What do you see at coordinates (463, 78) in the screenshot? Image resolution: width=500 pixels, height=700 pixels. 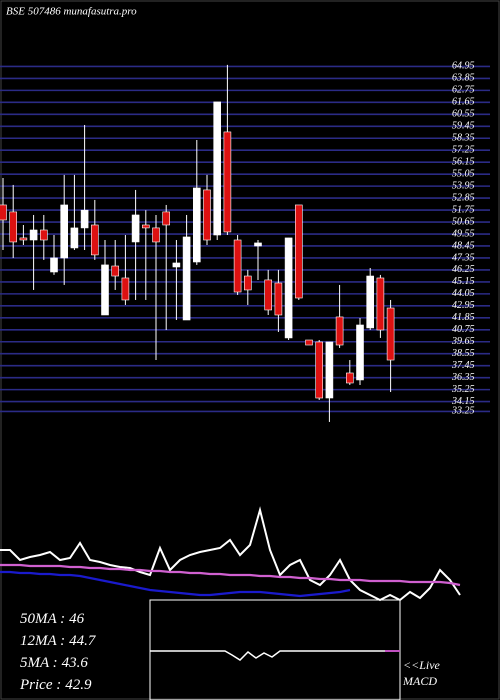 I see `y-tick-label: 63.85` at bounding box center [463, 78].